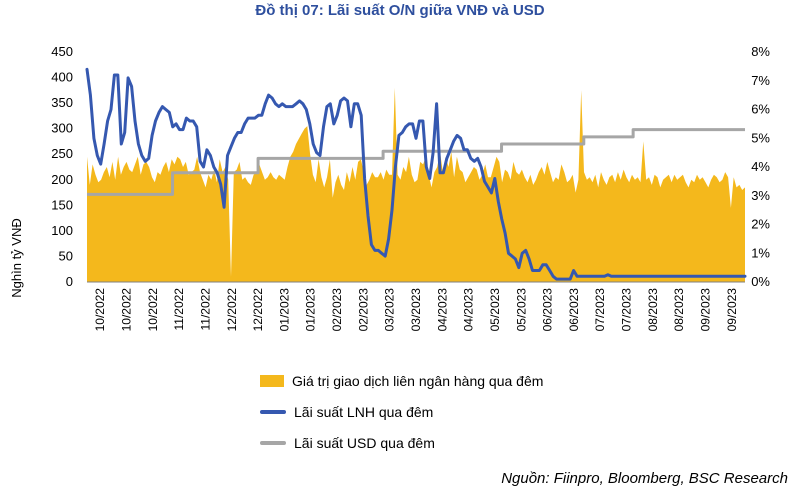 This screenshot has height=504, width=800. What do you see at coordinates (62, 230) in the screenshot?
I see `y-left-tick-label: 100` at bounding box center [62, 230].